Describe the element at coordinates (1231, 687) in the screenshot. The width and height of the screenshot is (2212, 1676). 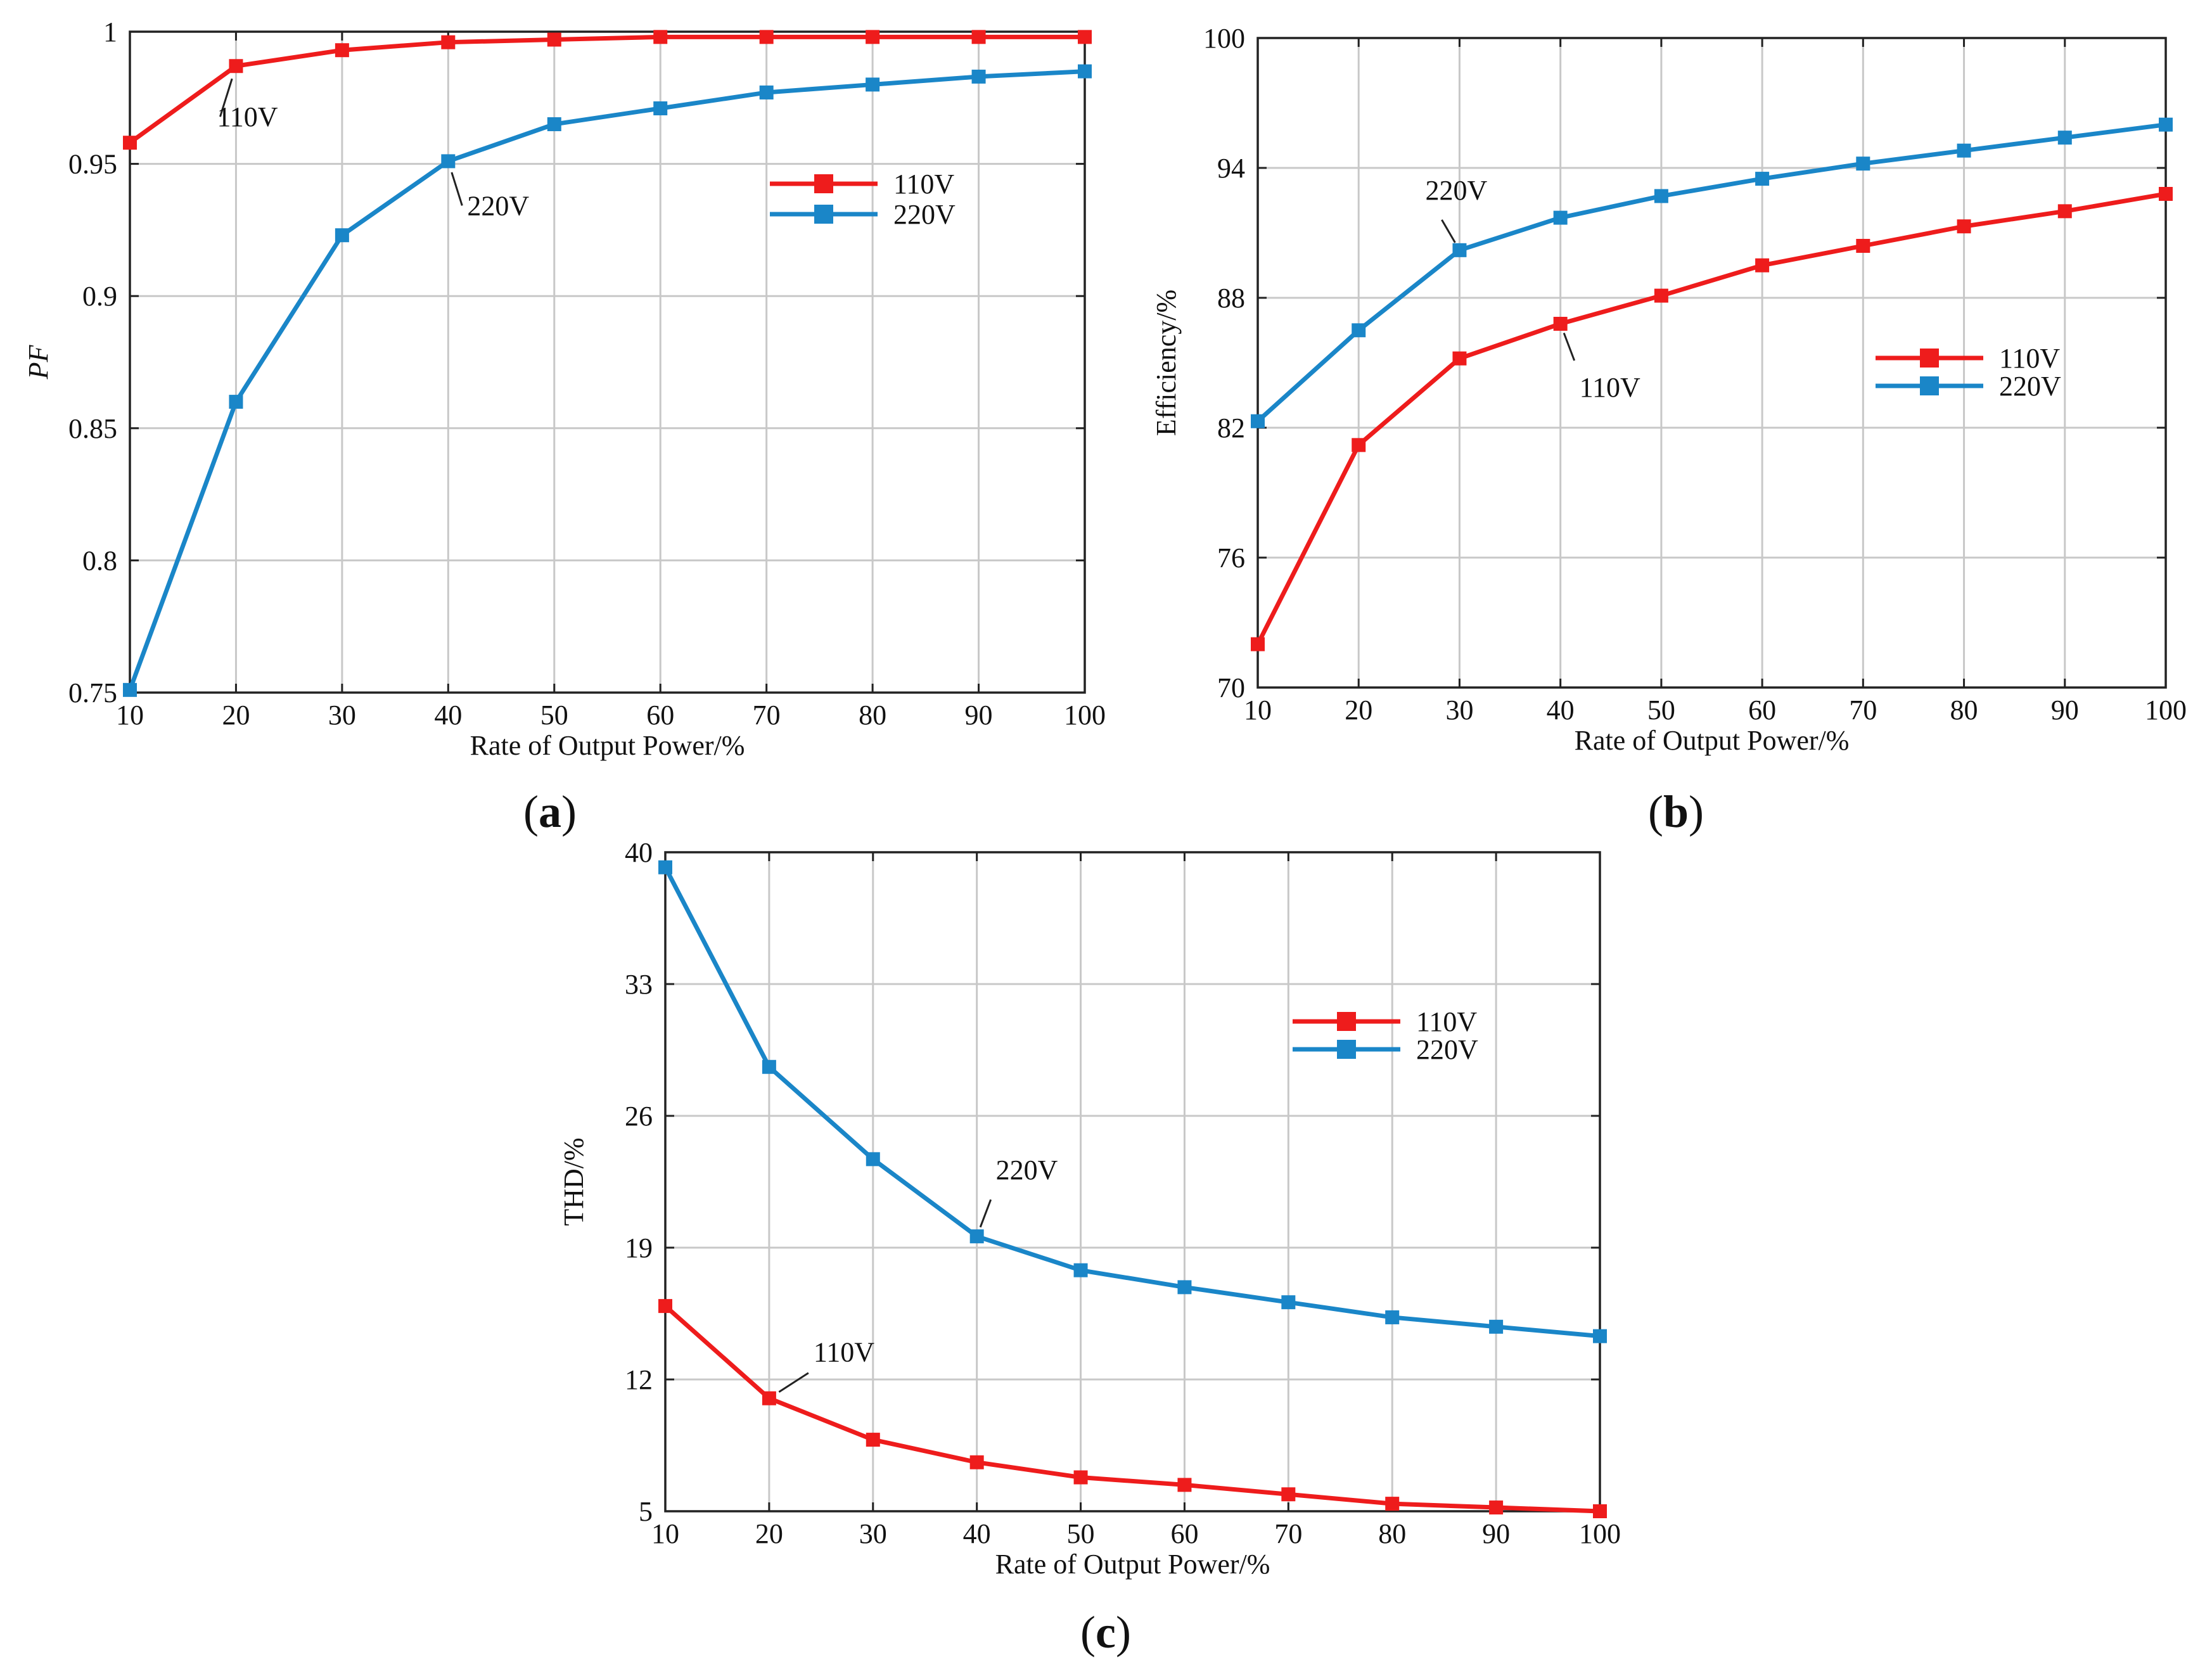
I see `y-tick-label: 70` at that location.